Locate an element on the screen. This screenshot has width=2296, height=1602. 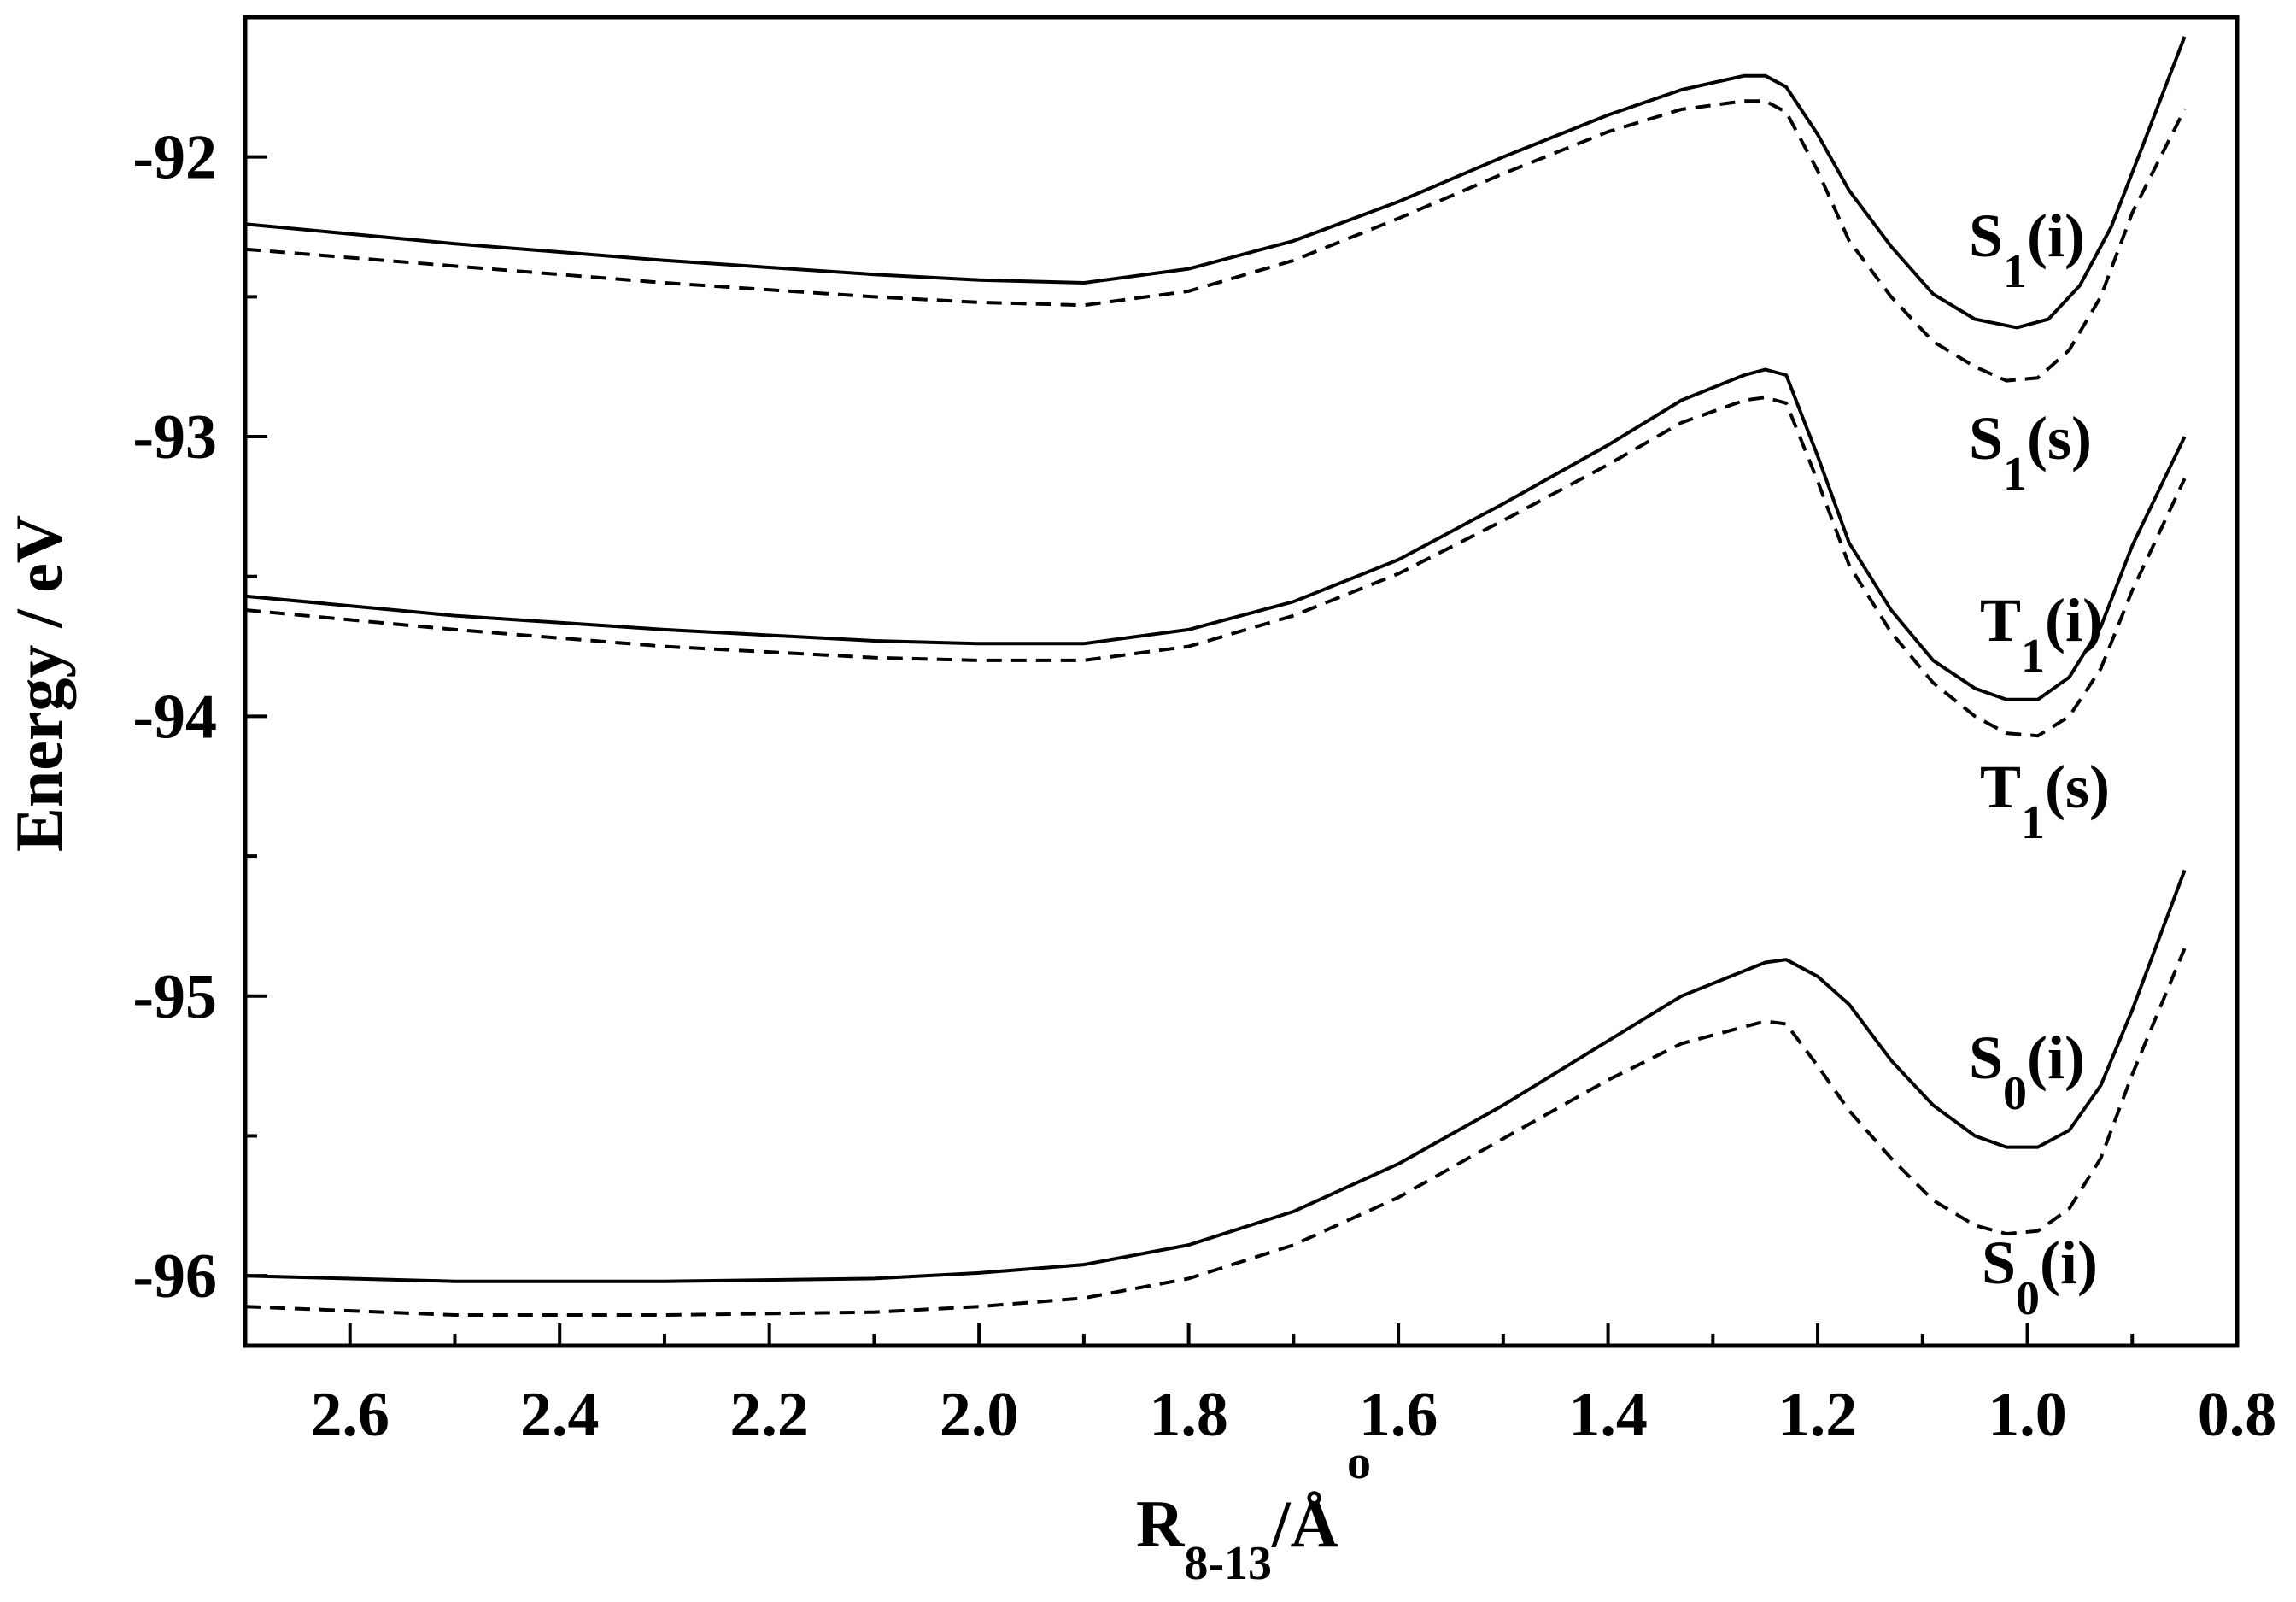
series-label-4: S0(i) is located at coordinates (2027, 1072).